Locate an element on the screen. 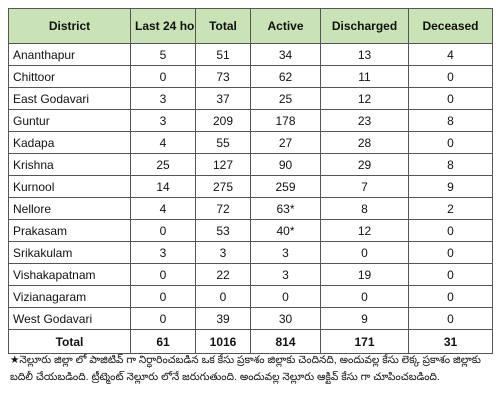 Image resolution: width=500 pixels, height=413 pixels. table-row: Kadapa 4 55 27 28 0 is located at coordinates (250, 142).